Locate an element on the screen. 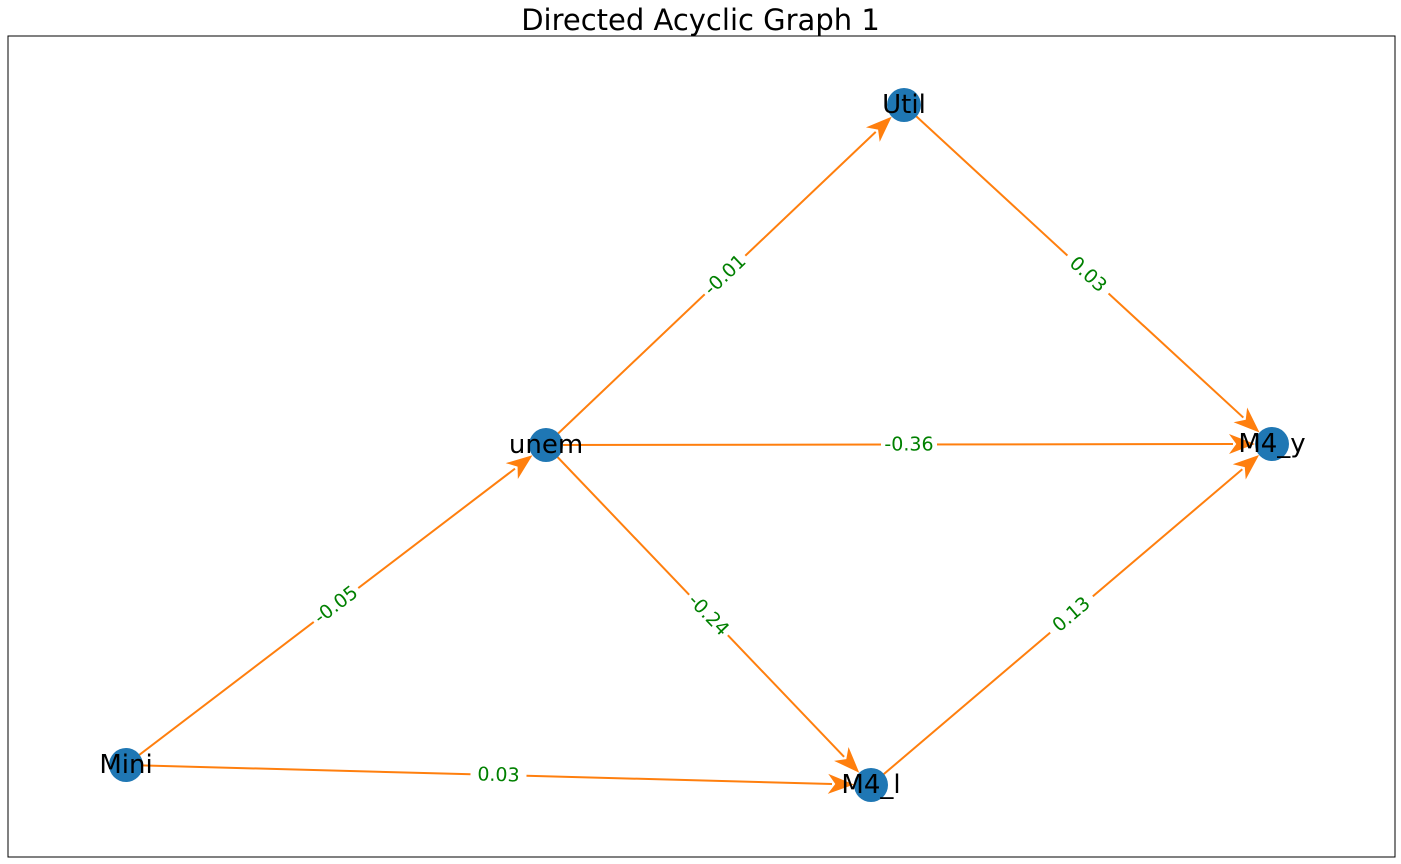 This screenshot has height=864, width=1401. diagram-title: Directed Acyclic Graph 1 is located at coordinates (700, 20).